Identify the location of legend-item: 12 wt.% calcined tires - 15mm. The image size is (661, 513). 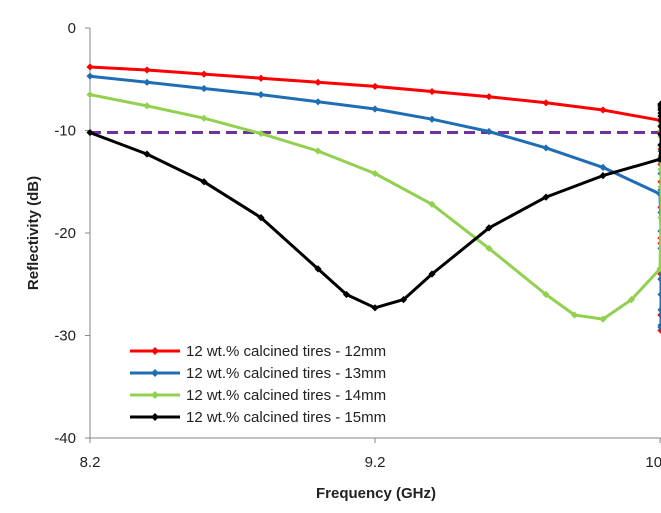
(258, 417).